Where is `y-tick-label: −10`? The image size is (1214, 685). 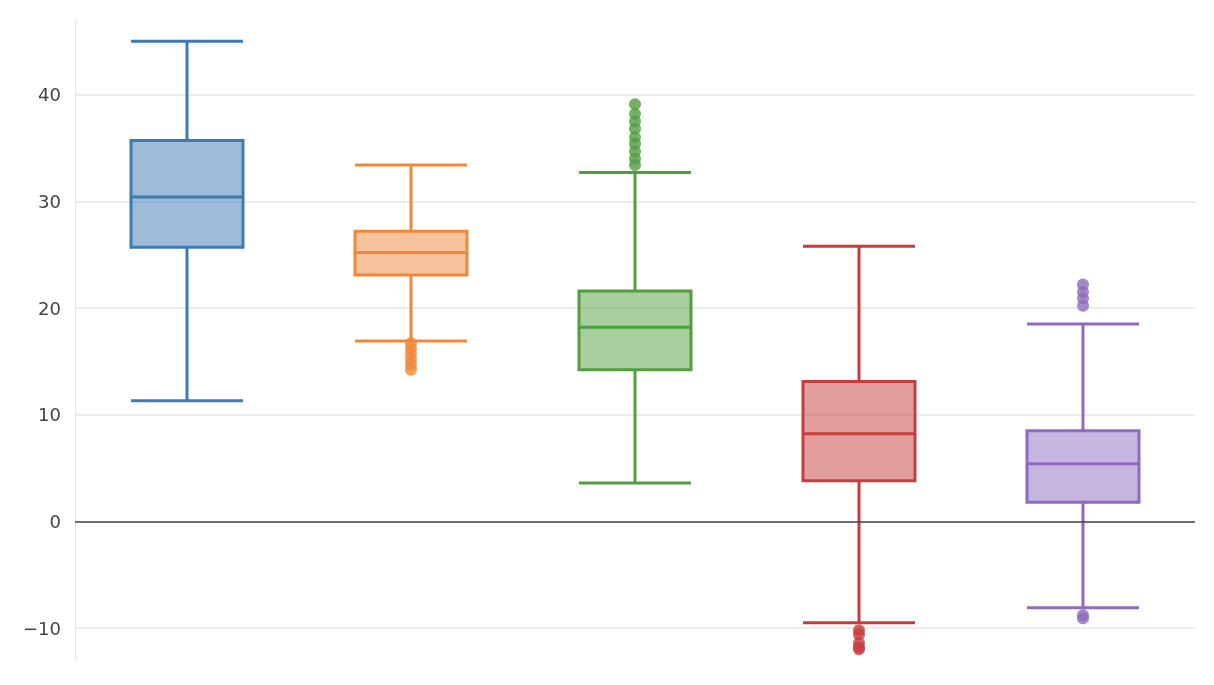
y-tick-label: −10 is located at coordinates (42, 628).